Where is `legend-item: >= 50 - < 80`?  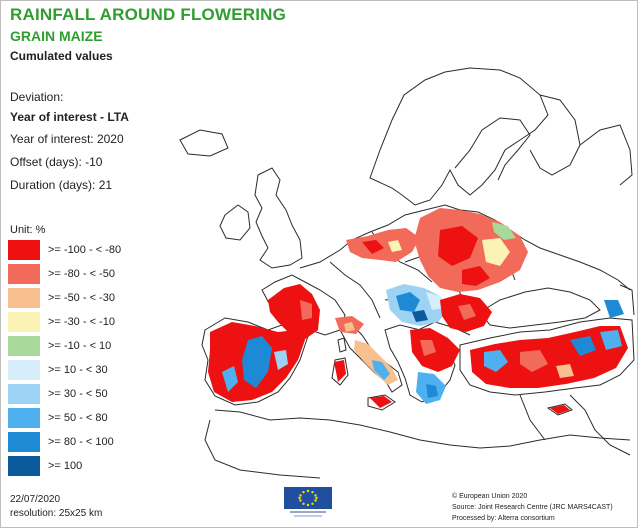 legend-item: >= 50 - < 80 is located at coordinates (88, 419).